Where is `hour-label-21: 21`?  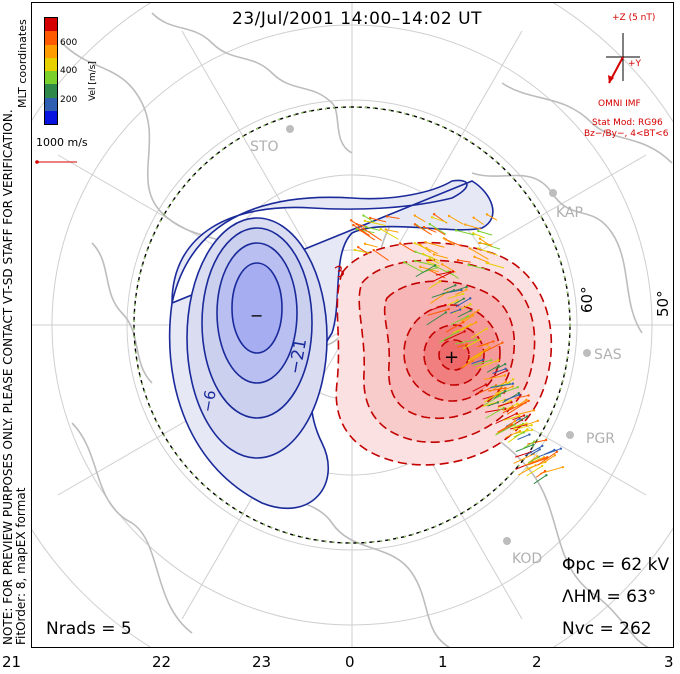
hour-label-21: 21 is located at coordinates (12, 662).